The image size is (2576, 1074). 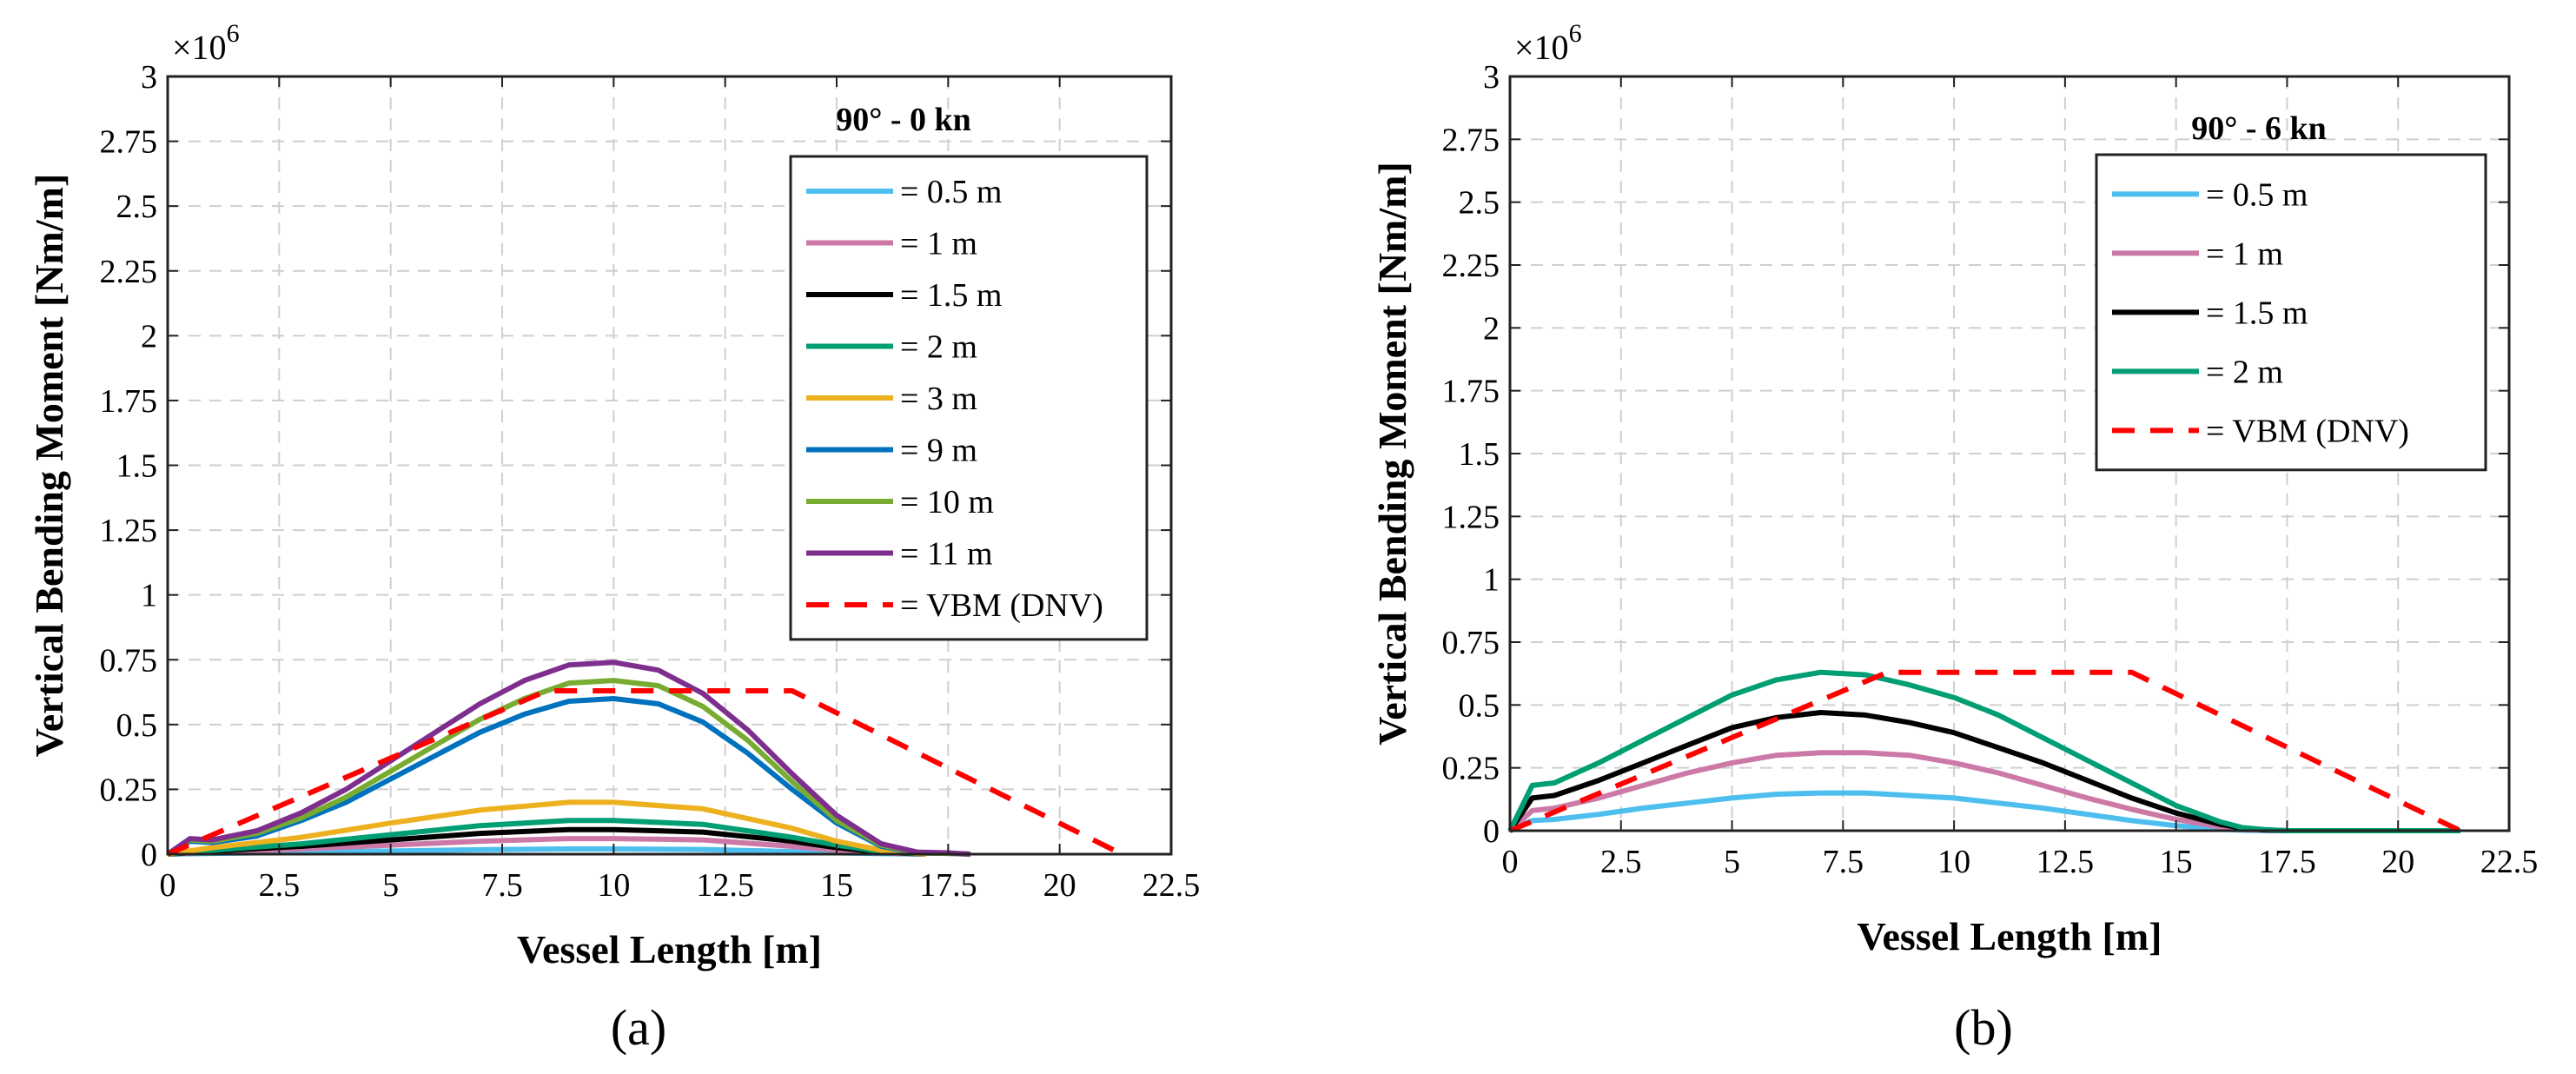 What do you see at coordinates (947, 502) in the screenshot?
I see `legend-label-6: = 10 m` at bounding box center [947, 502].